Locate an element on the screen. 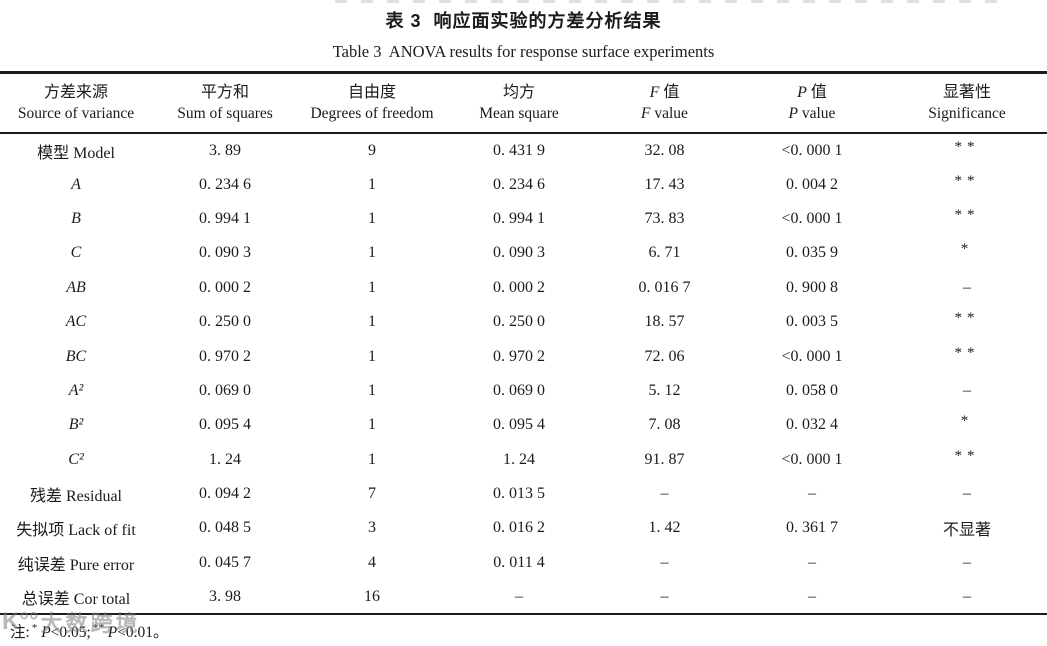 This screenshot has width=1047, height=646. cell-ss: 3. 89 is located at coordinates (225, 150).